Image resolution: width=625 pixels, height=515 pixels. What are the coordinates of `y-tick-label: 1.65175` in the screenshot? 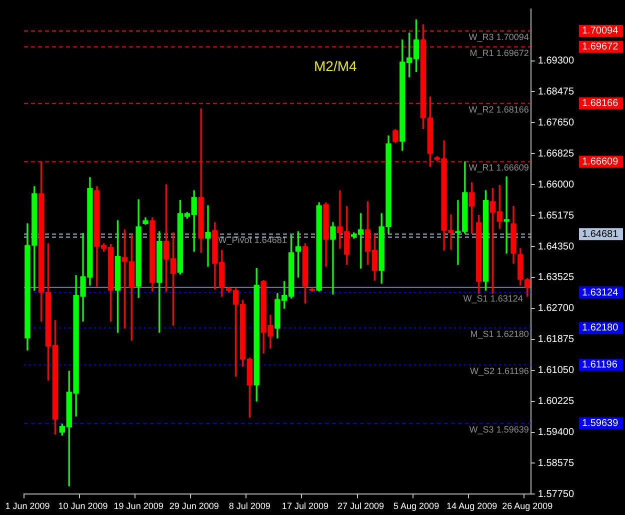 It's located at (556, 216).